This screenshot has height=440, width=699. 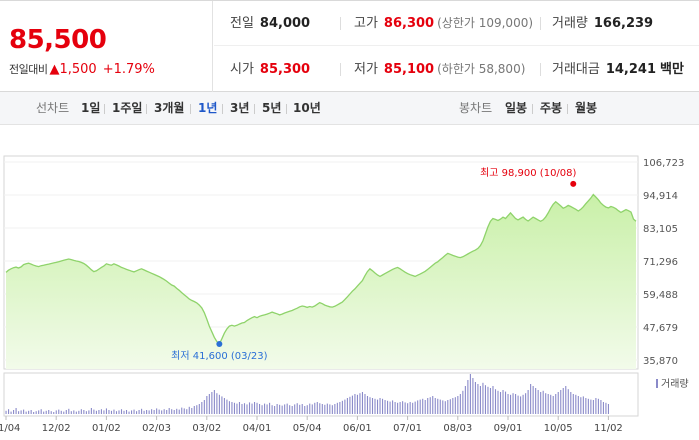 I want to click on volume-bars, so click(x=307, y=394).